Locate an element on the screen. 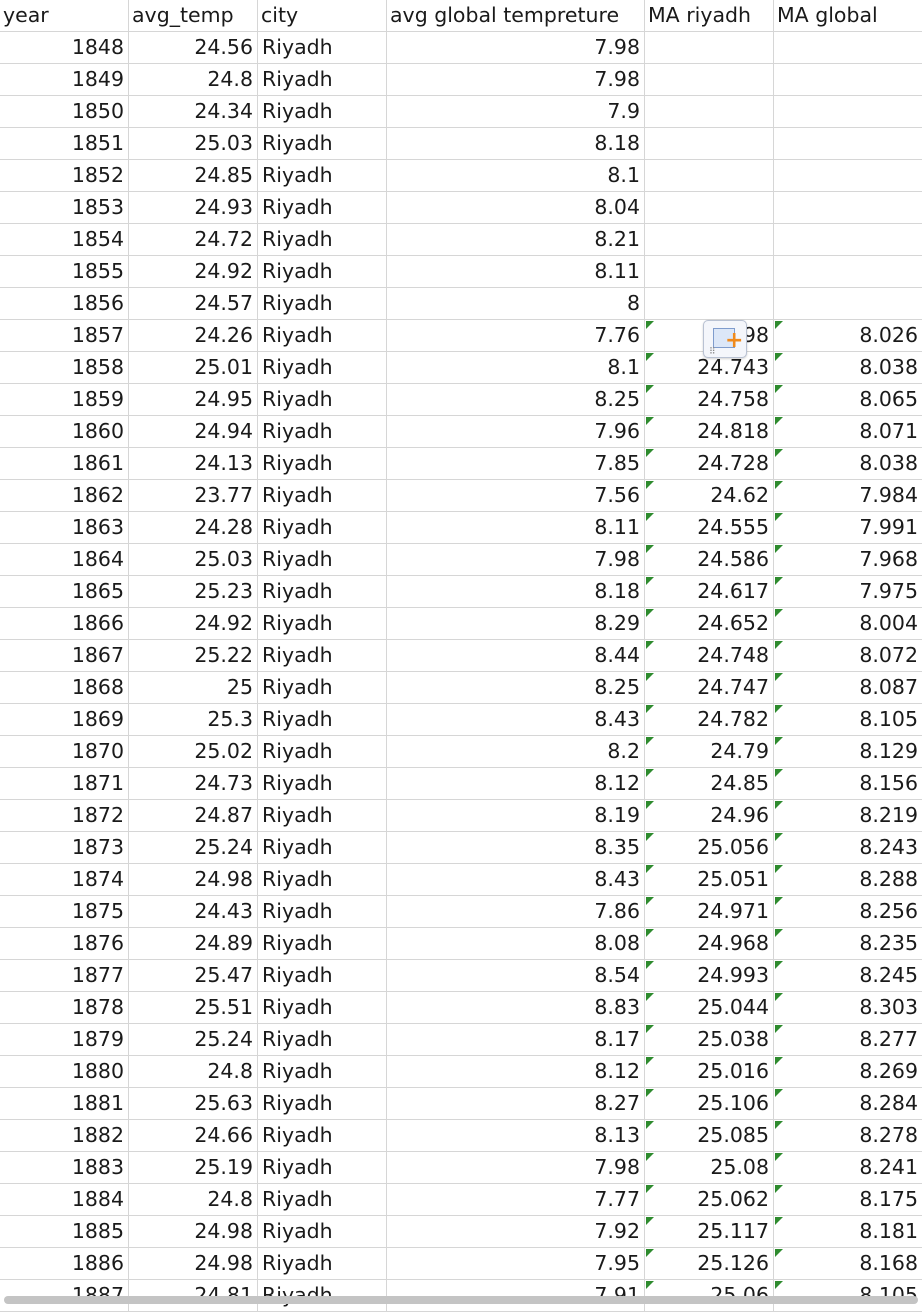 Image resolution: width=922 pixels, height=1312 pixels. avg-temp-cell: 24.87 is located at coordinates (193, 816).